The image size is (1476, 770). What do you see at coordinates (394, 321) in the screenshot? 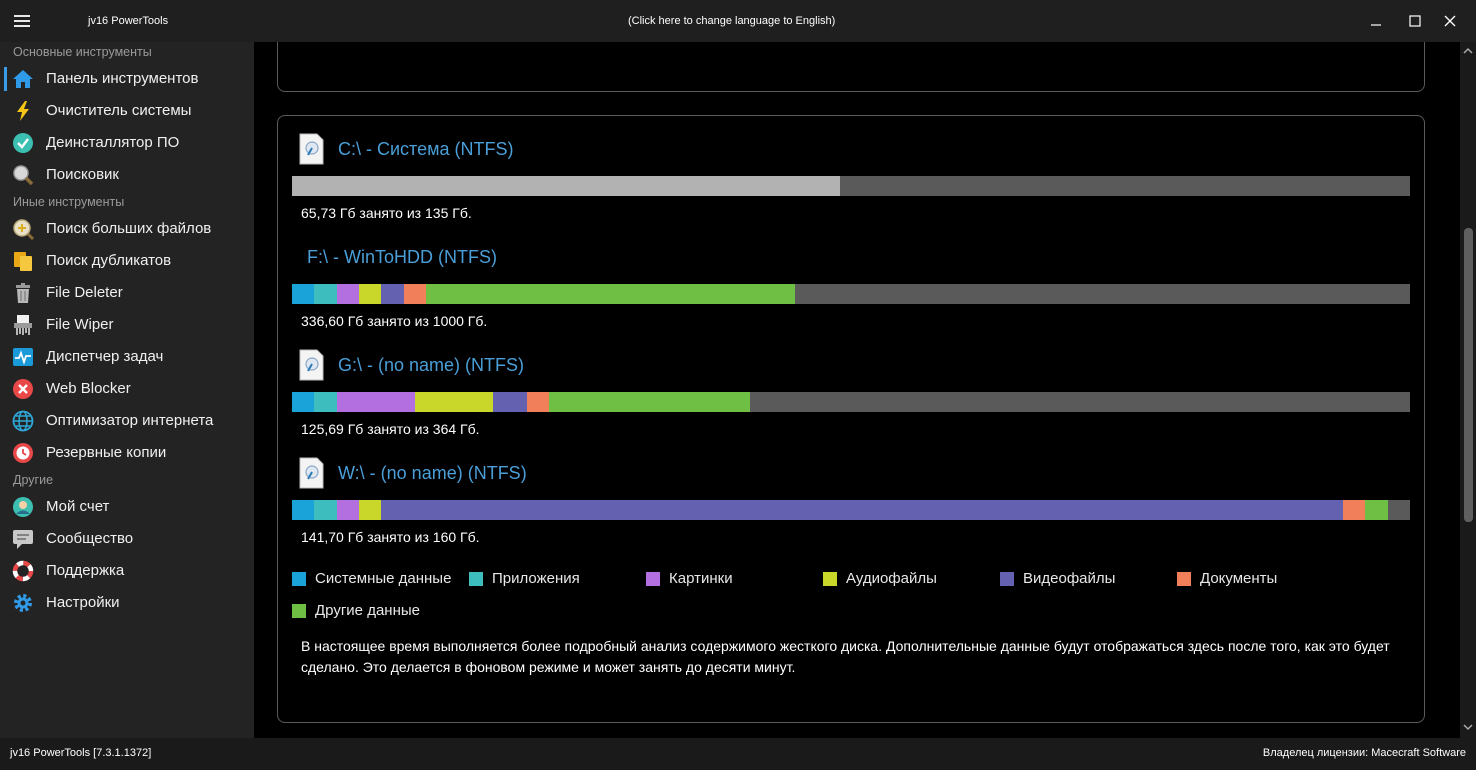
I see `drive-usage-text: 336,60 Гб занято из 1000 Гб.` at bounding box center [394, 321].